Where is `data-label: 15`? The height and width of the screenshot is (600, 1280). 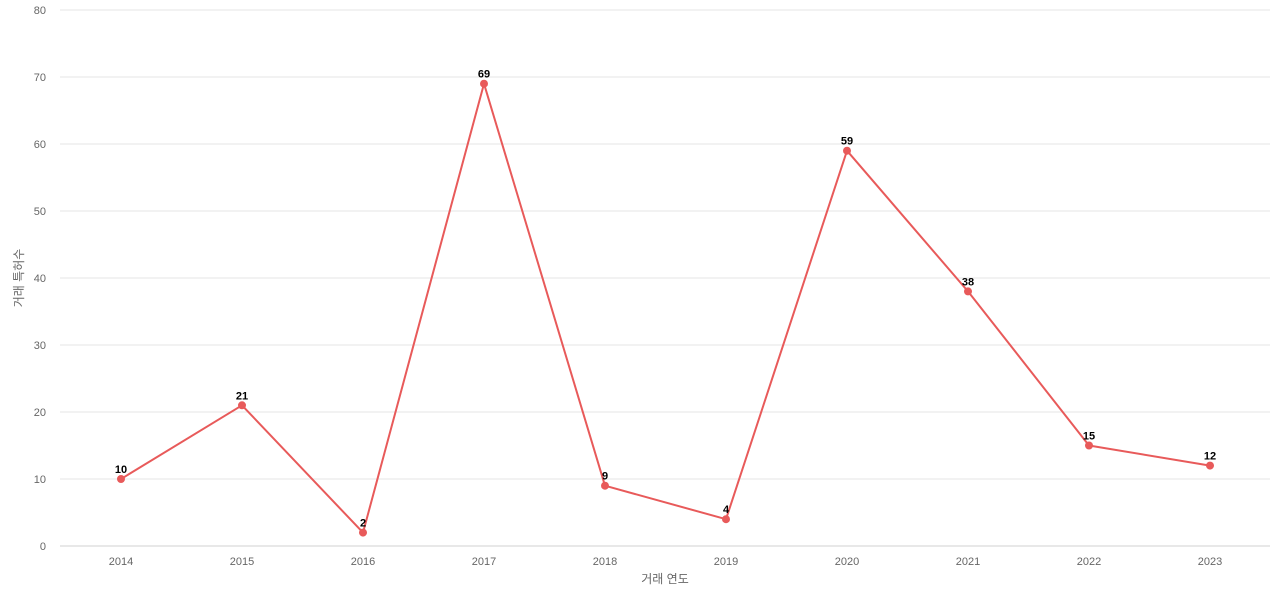
data-label: 15 is located at coordinates (1089, 437).